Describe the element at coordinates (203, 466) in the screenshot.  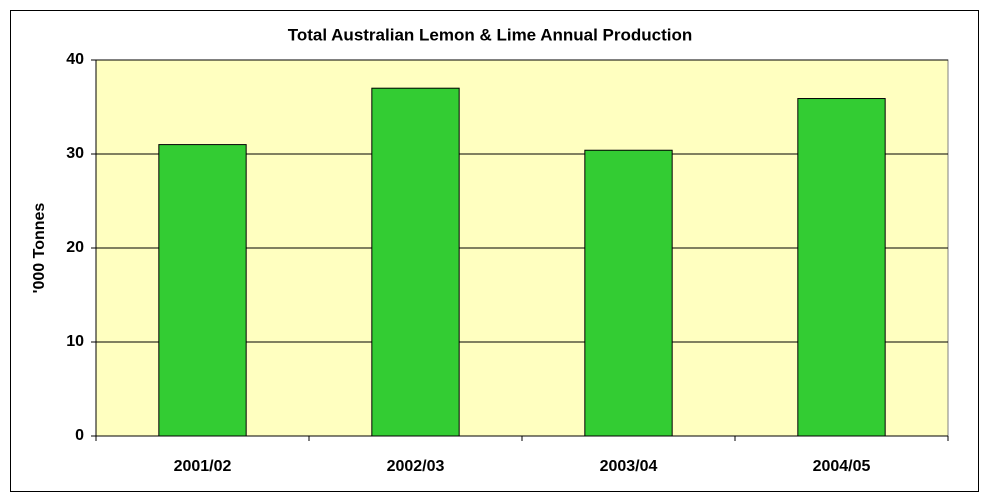
I see `x-tick-label: 2001/02` at that location.